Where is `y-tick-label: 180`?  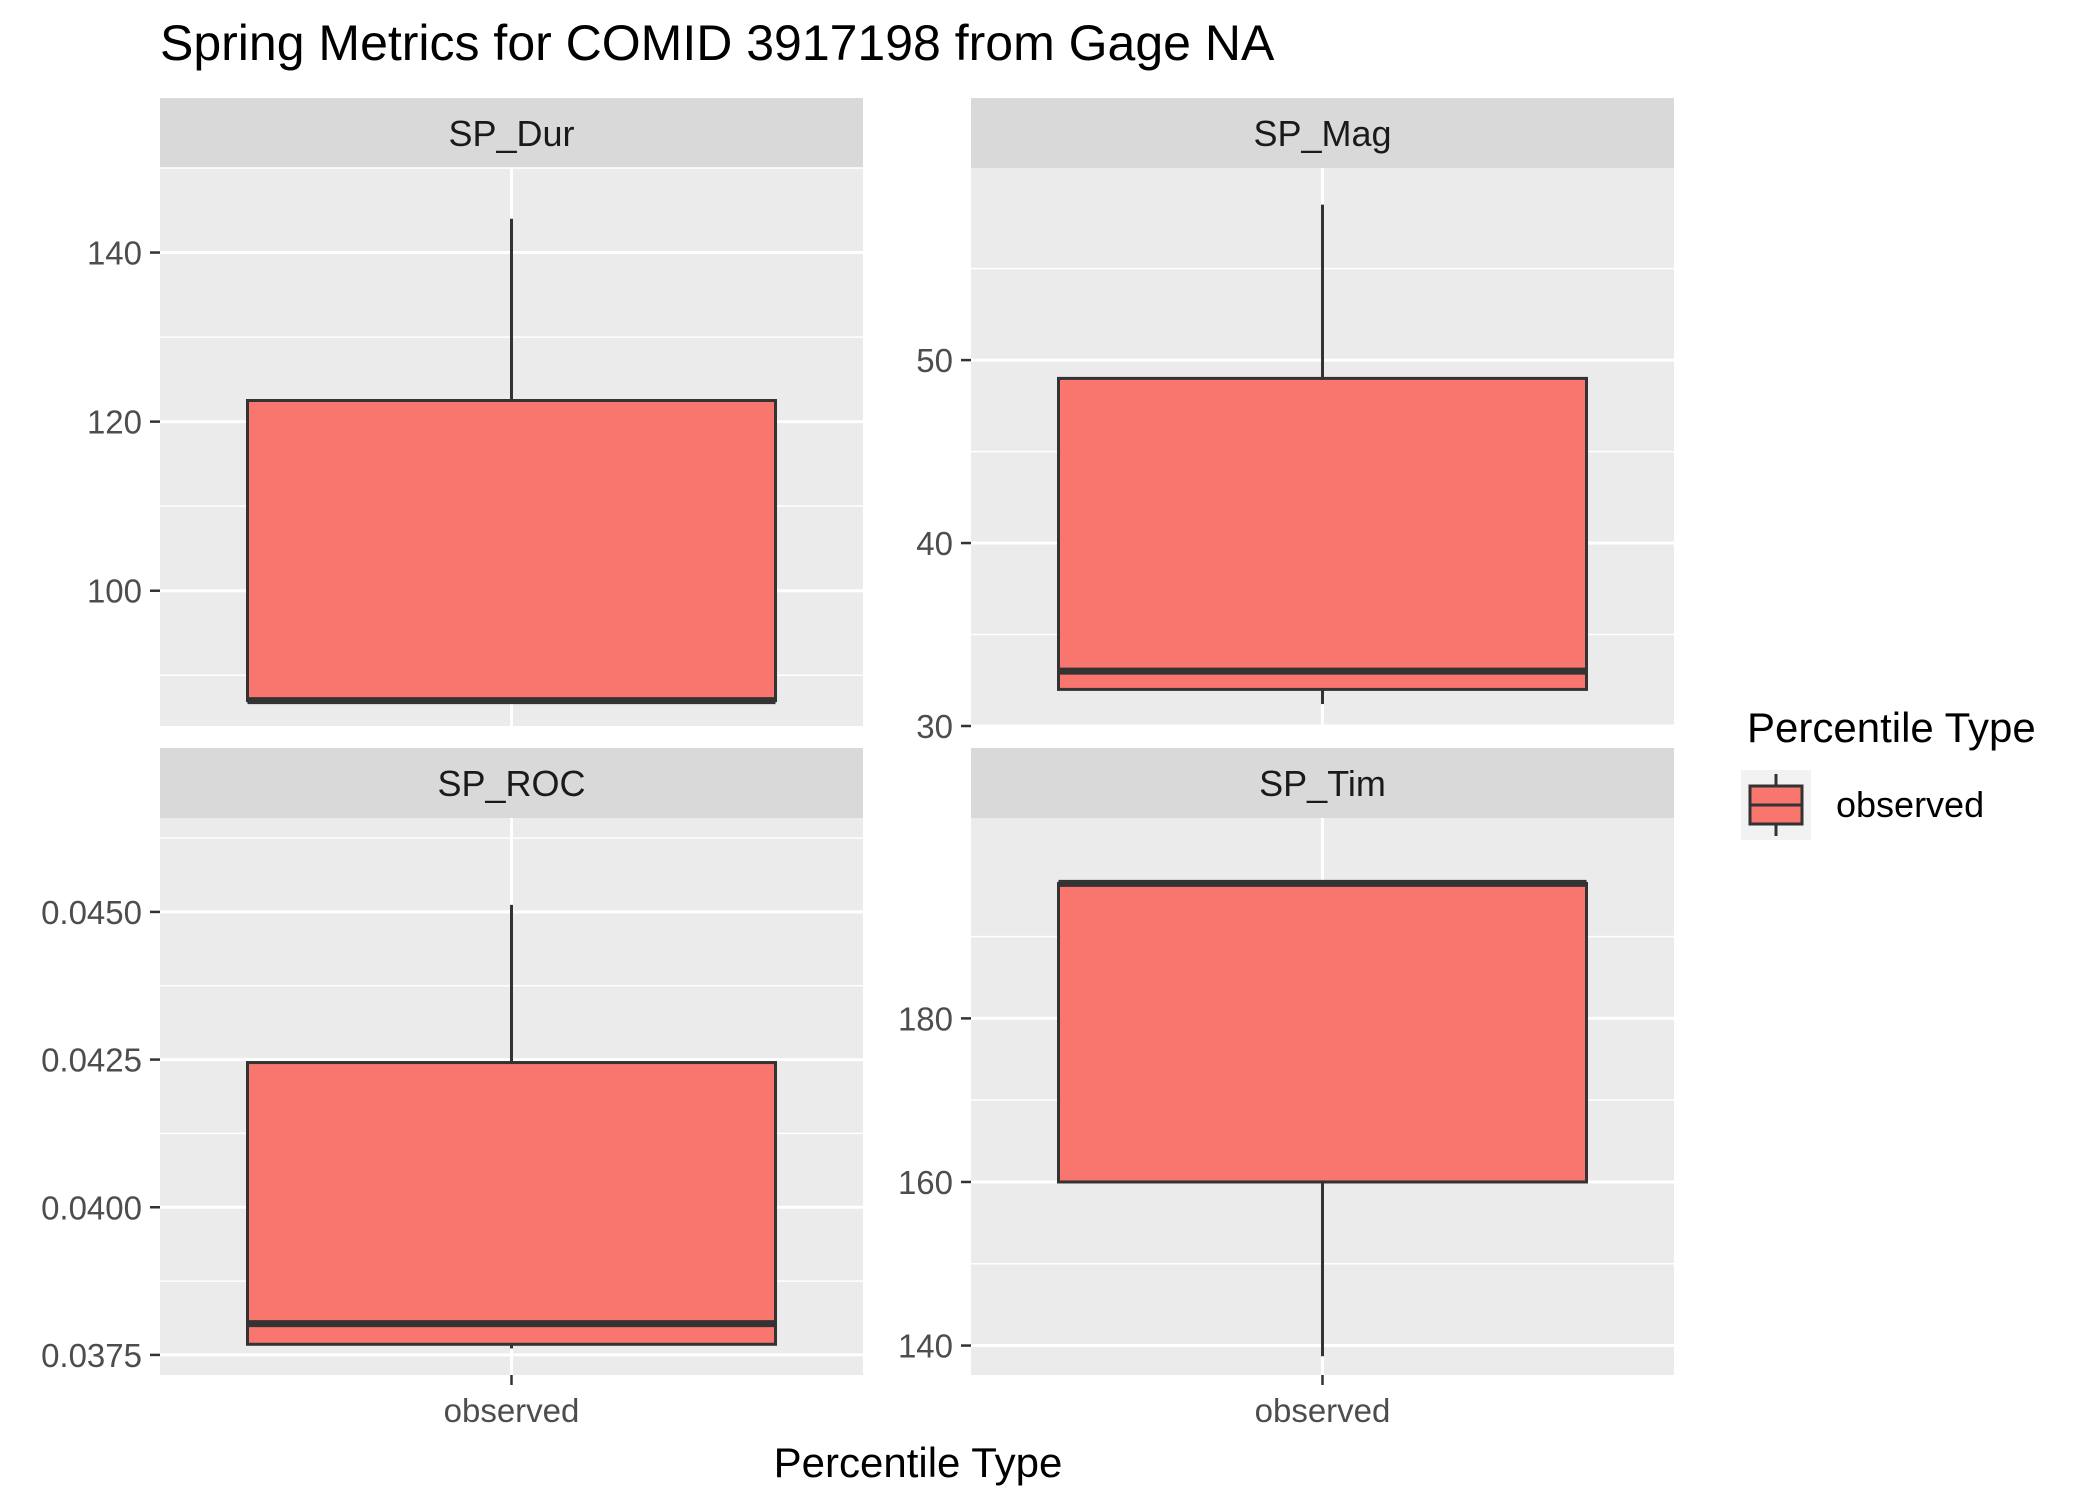 y-tick-label: 180 is located at coordinates (925, 1018).